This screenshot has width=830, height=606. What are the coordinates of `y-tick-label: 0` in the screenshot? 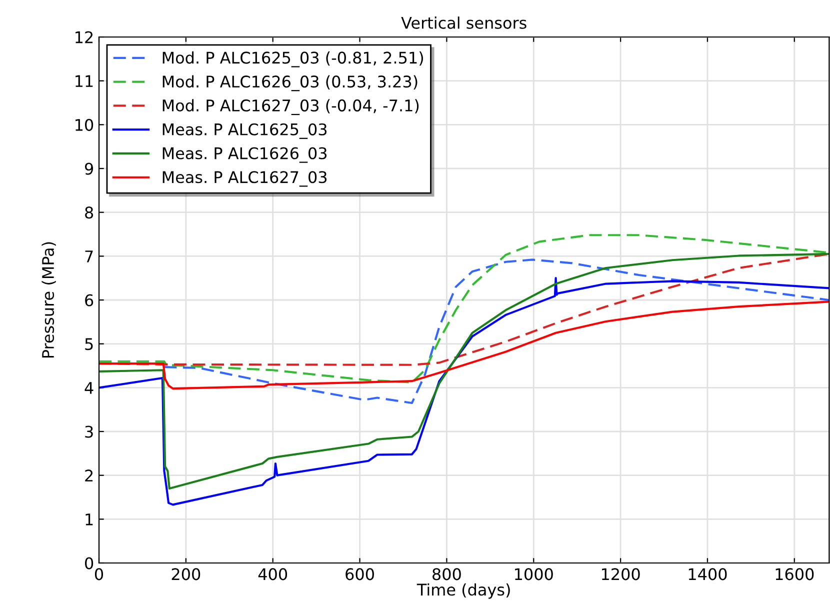 It's located at (89, 563).